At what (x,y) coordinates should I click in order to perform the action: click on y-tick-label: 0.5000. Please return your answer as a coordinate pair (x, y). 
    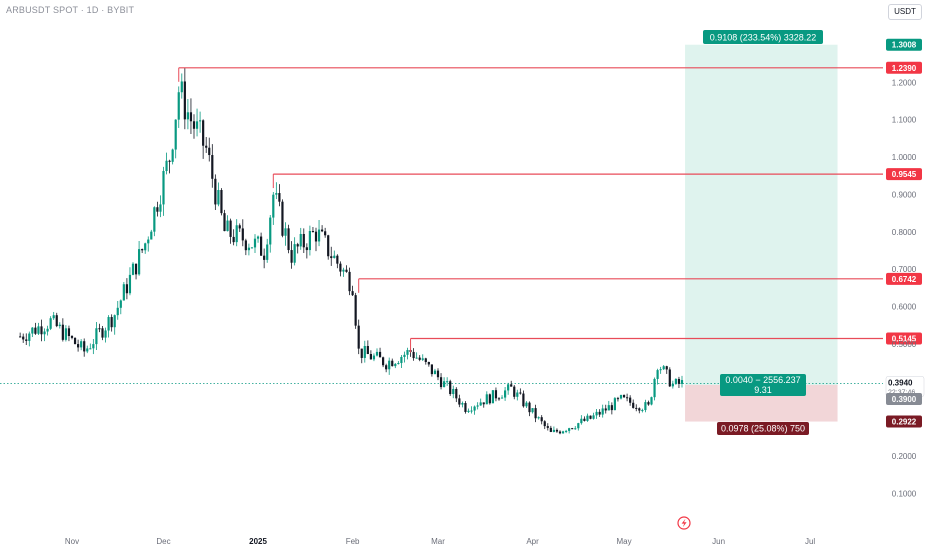
    Looking at the image, I should click on (904, 344).